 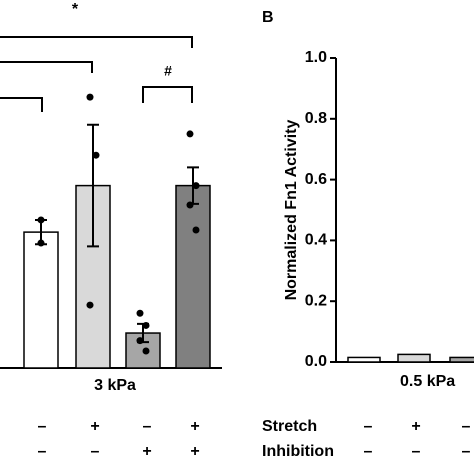 I want to click on group-label: 0.5 kPa, so click(x=427, y=381).